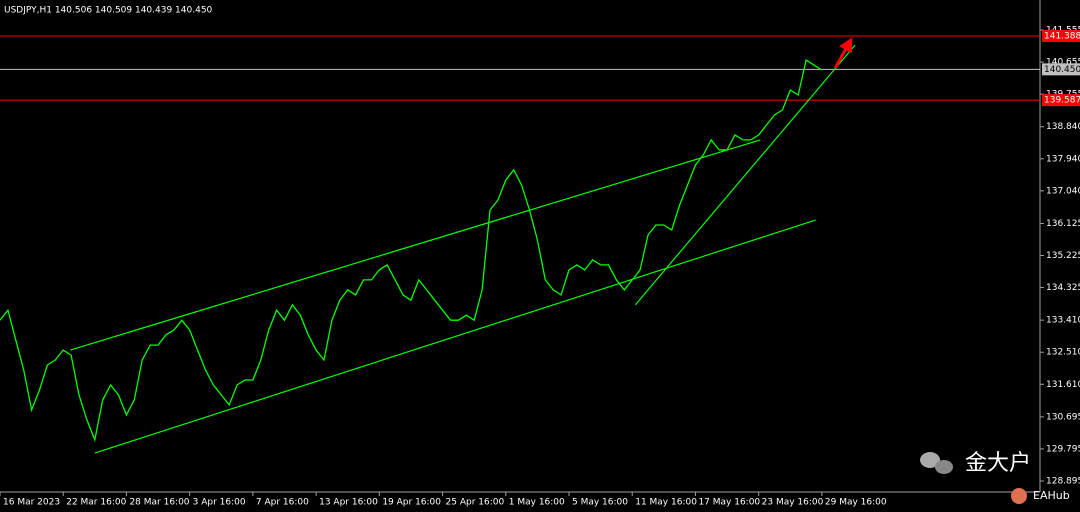  I want to click on x-tick-label: 25 Apr 16:00, so click(475, 503).